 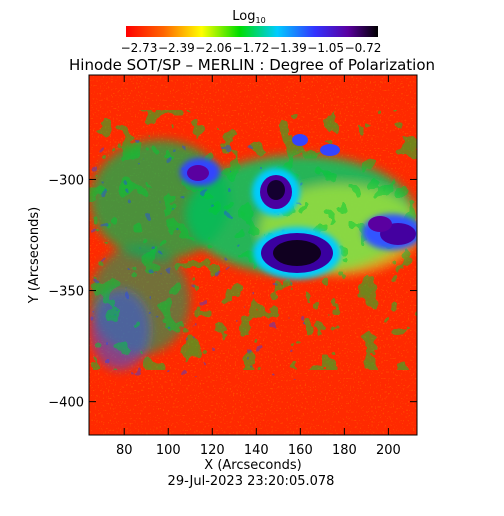 I want to click on colorbar-tick-label: −1.39, so click(x=288, y=48).